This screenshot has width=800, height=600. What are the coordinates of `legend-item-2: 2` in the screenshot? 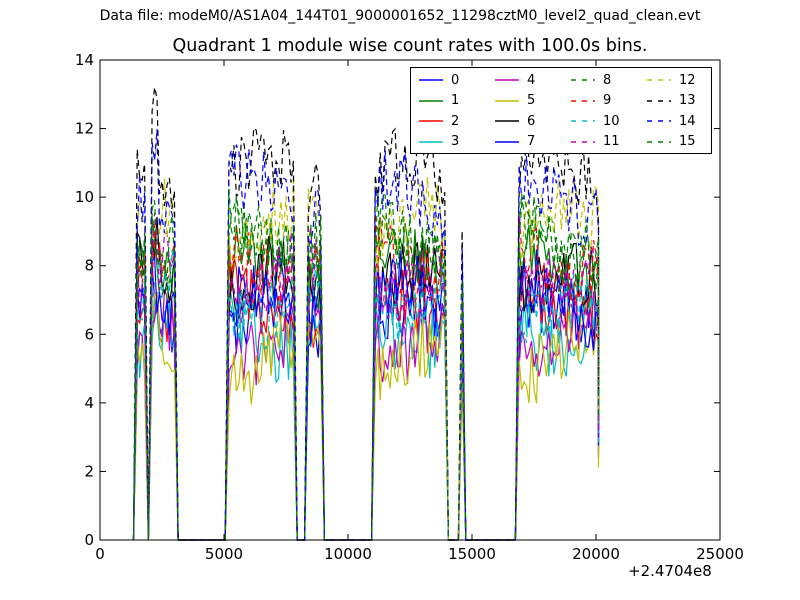 It's located at (438, 121).